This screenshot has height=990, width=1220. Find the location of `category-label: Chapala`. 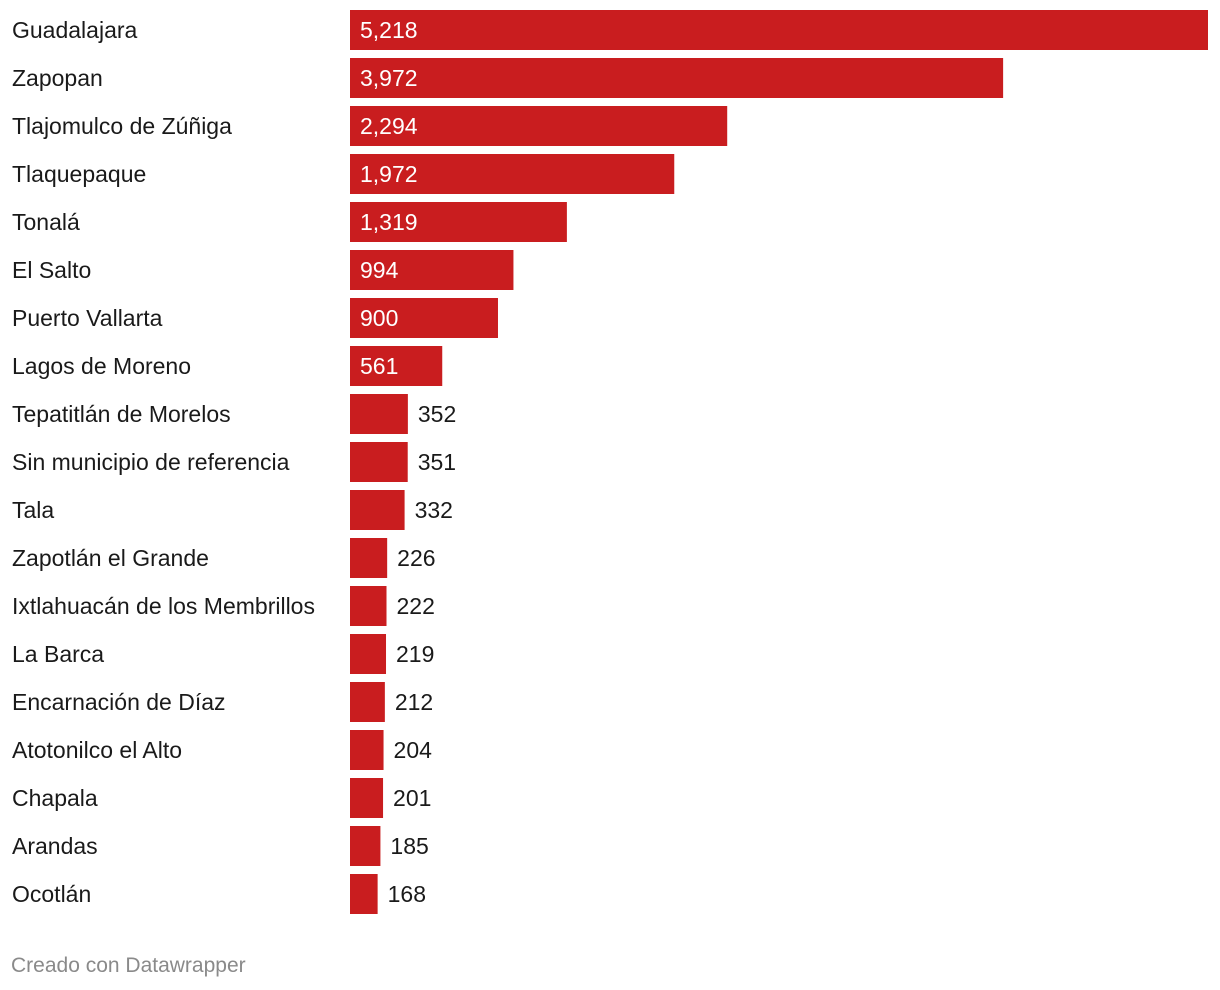

category-label: Chapala is located at coordinates (55, 798).